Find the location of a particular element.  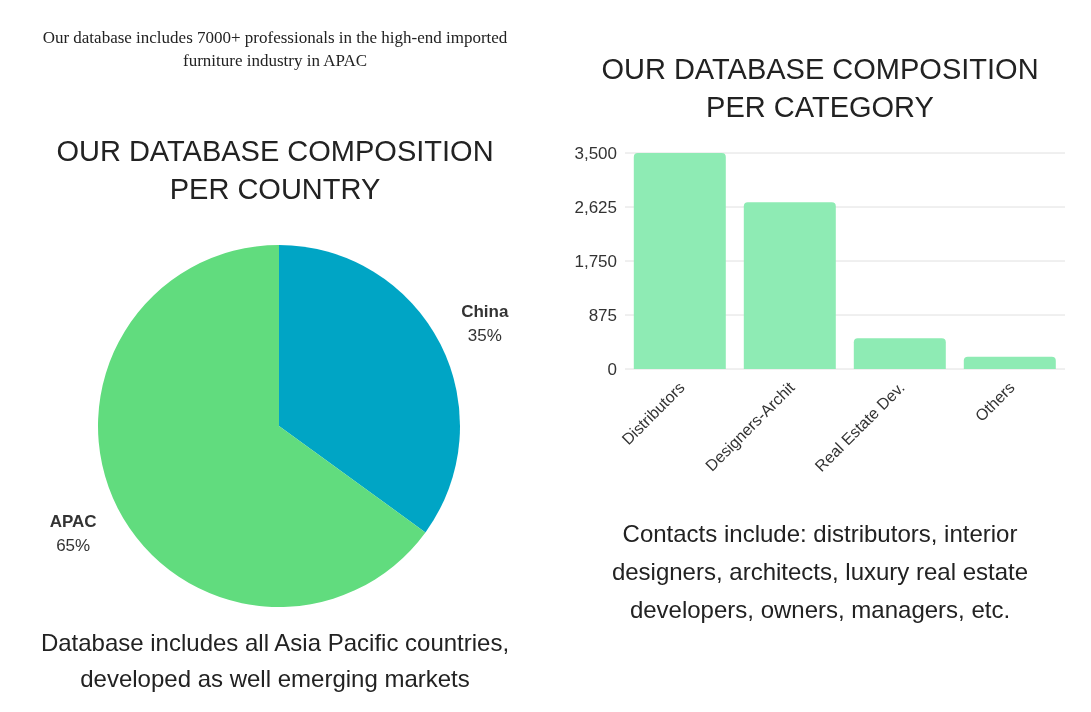

pie-slice is located at coordinates (369, 389).